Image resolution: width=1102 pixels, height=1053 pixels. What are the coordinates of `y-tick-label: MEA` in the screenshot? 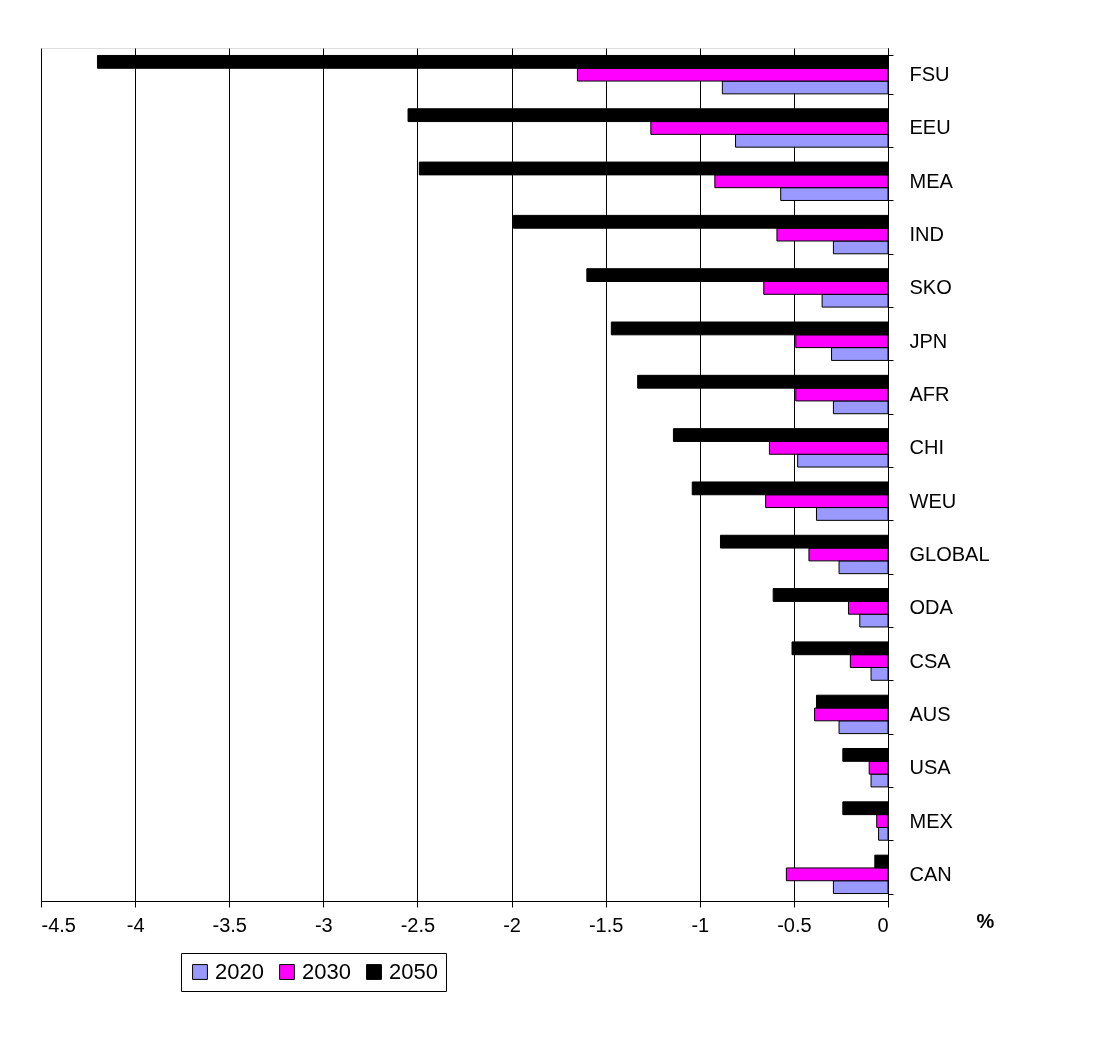 It's located at (931, 180).